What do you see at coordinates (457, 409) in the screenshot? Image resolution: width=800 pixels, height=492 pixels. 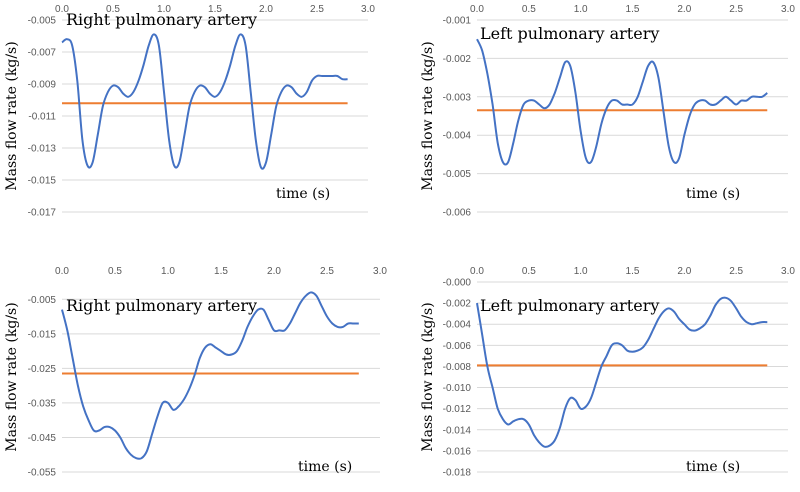 I see `y-tick-label: -0.012` at bounding box center [457, 409].